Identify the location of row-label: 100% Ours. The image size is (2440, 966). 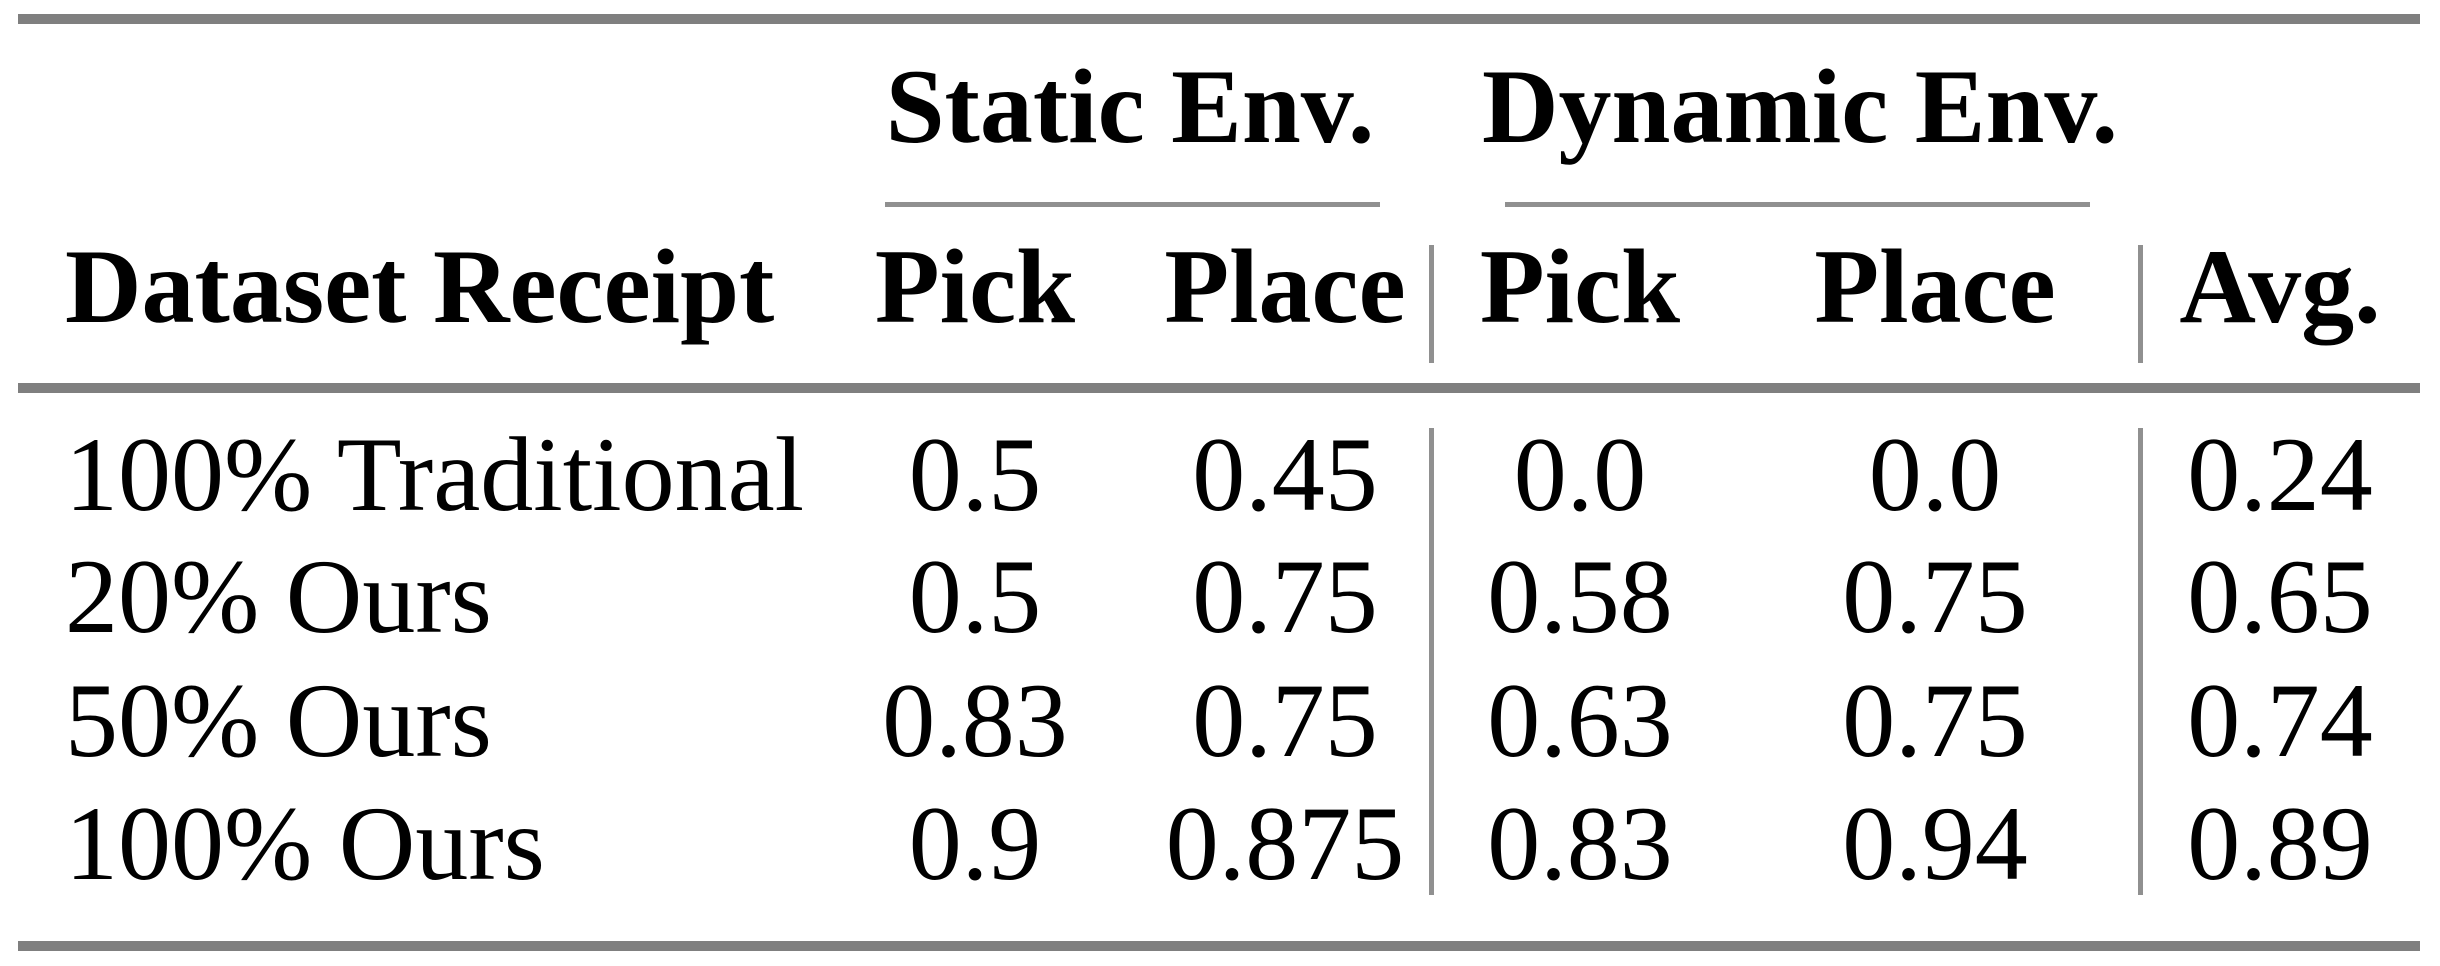
(305, 843).